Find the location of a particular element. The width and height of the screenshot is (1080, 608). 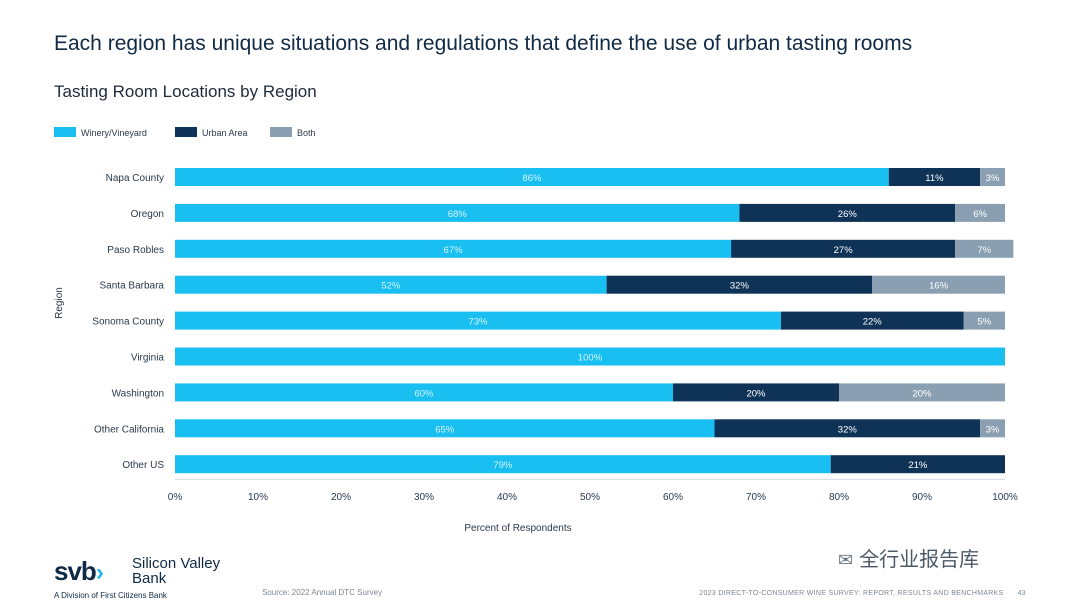

x-tick-label: 90% is located at coordinates (922, 497).